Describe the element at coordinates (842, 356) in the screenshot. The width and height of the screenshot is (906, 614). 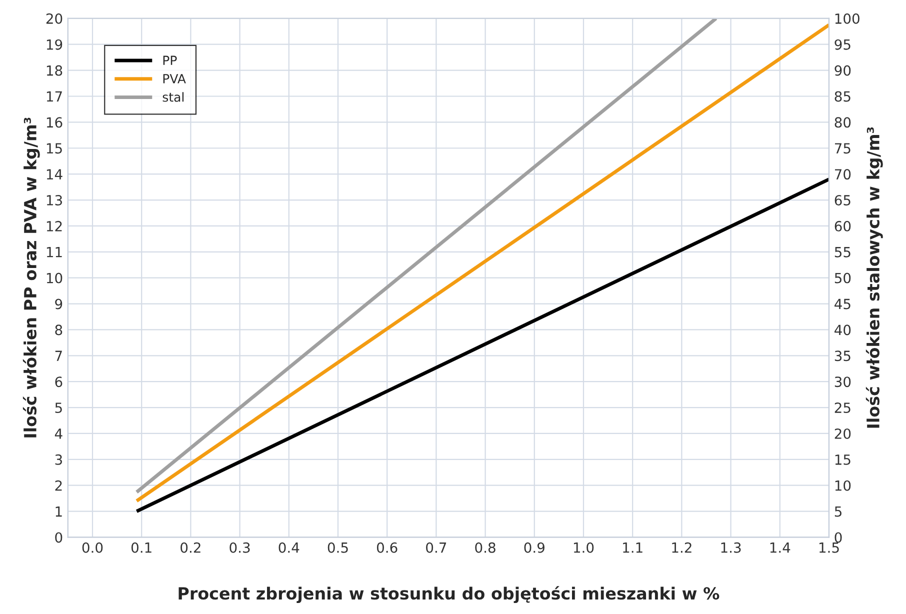
I see `y2-tick-label: 35` at that location.